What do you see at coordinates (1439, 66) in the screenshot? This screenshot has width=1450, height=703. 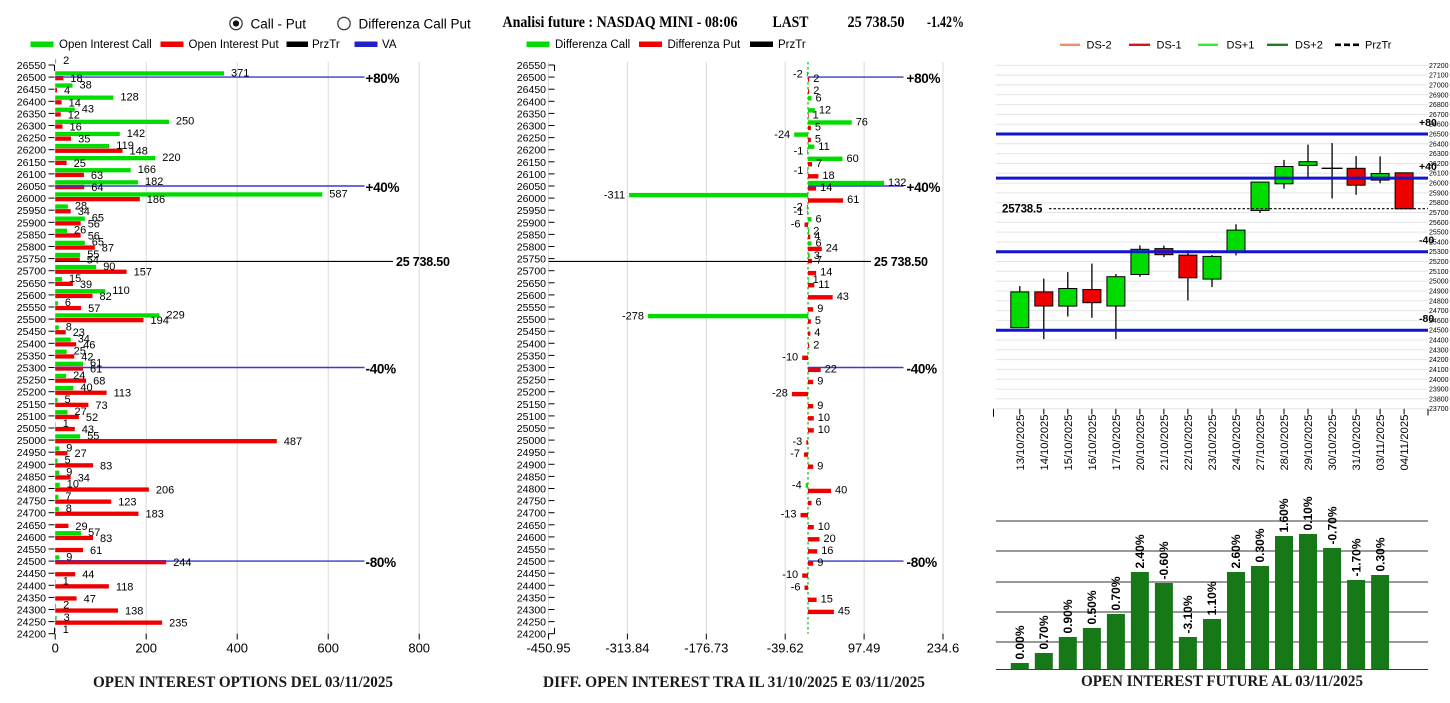 I see `svg-text: 27200` at bounding box center [1439, 66].